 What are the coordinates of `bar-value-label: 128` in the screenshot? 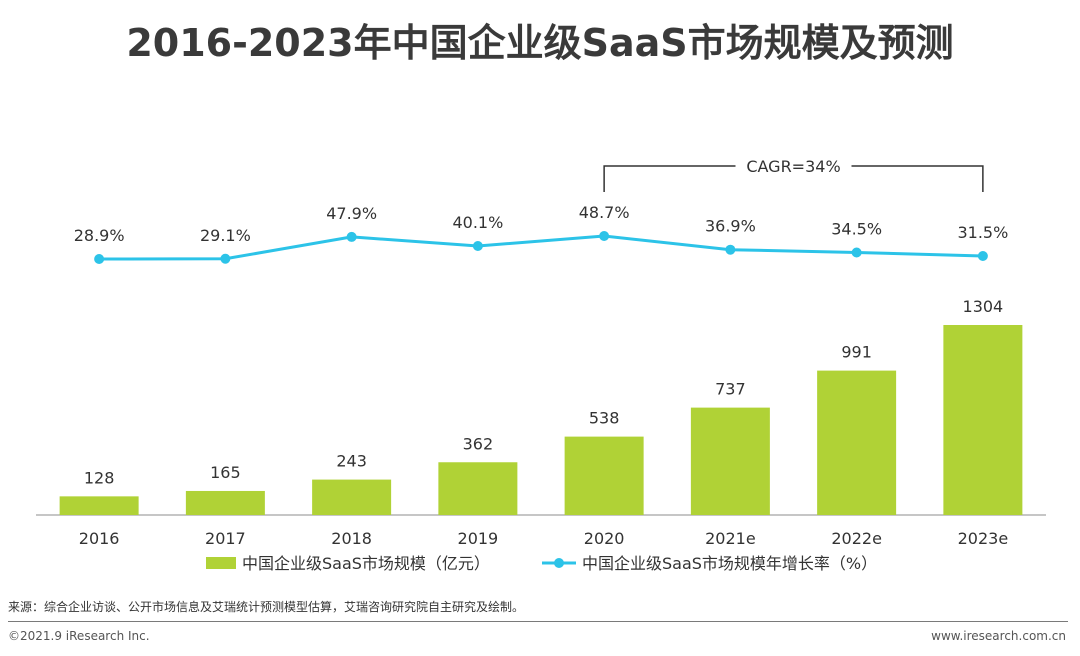 It's located at (99, 477).